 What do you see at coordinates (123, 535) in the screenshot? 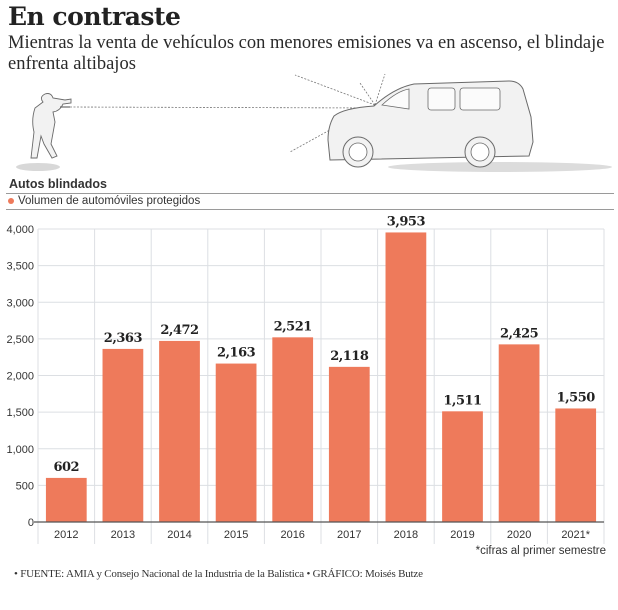
I see `x-tick-label: 2013` at bounding box center [123, 535].